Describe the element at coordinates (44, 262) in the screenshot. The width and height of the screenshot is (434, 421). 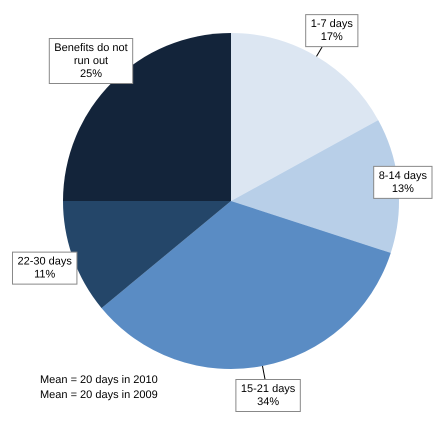
I see `slice-label: 22-30 days` at that location.